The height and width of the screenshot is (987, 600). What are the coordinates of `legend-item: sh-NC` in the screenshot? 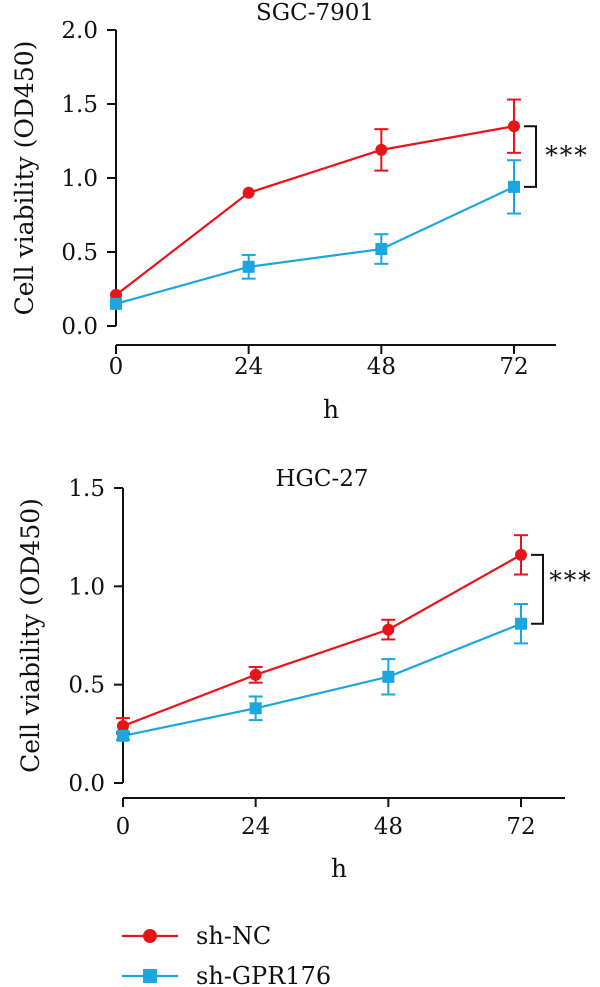 It's located at (196, 936).